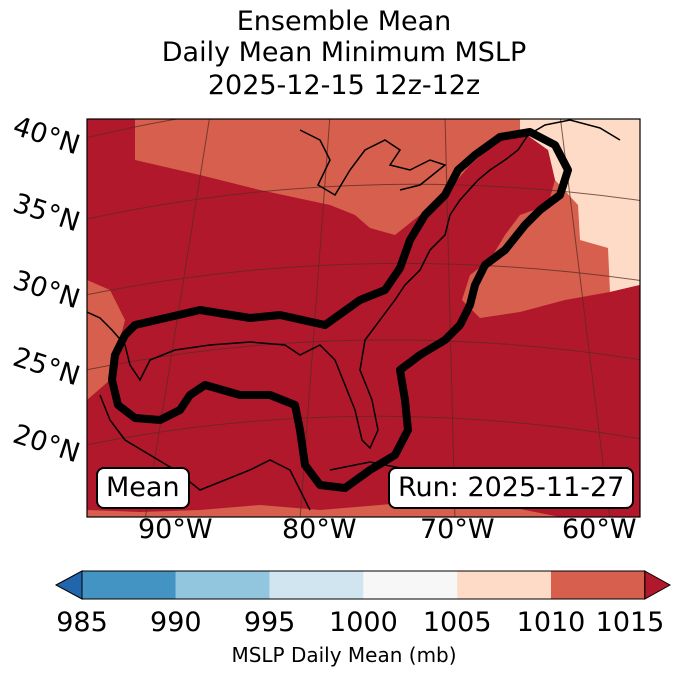  What do you see at coordinates (344, 52) in the screenshot?
I see `title-line-2: Daily Mean Minimum MSLP` at bounding box center [344, 52].